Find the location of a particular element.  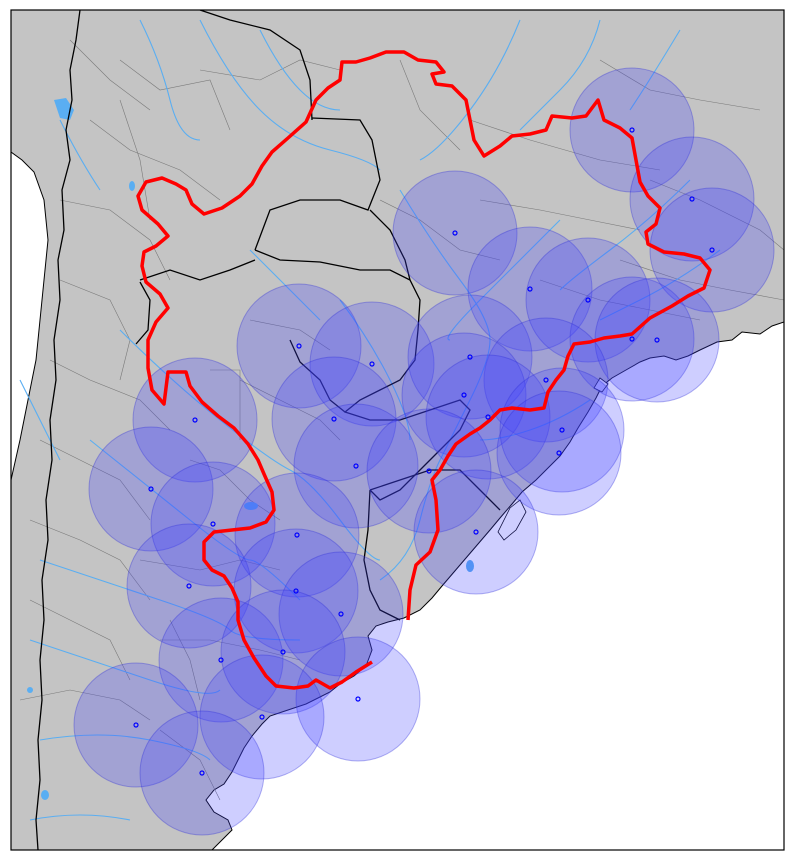

lake-mar-chiquita is located at coordinates (251, 506).